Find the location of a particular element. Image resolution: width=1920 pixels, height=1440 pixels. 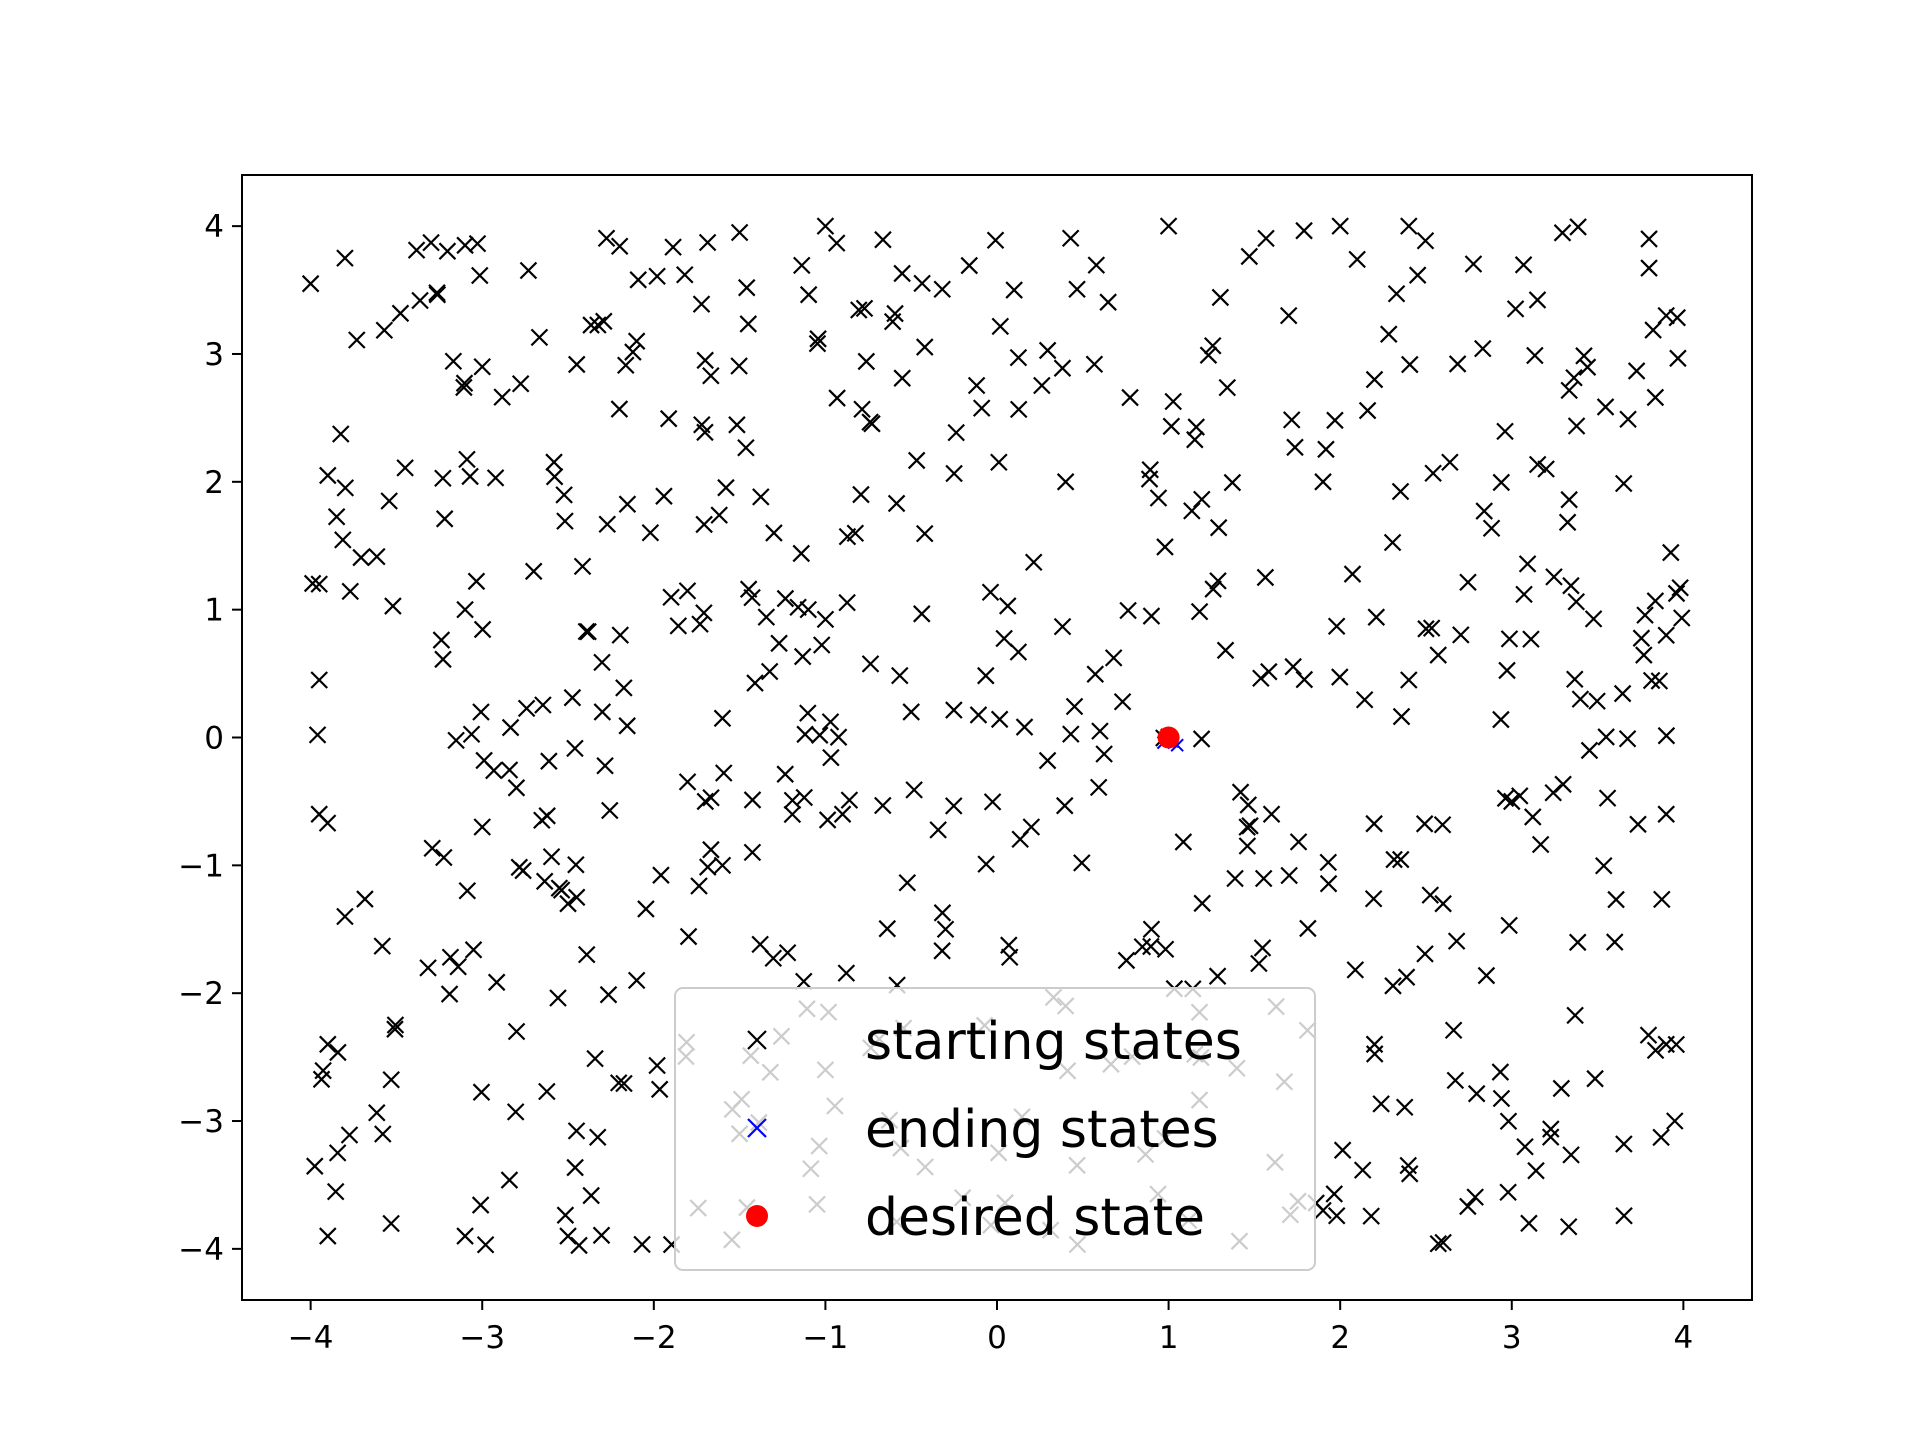

x-tick-label: 2 is located at coordinates (1340, 1338).